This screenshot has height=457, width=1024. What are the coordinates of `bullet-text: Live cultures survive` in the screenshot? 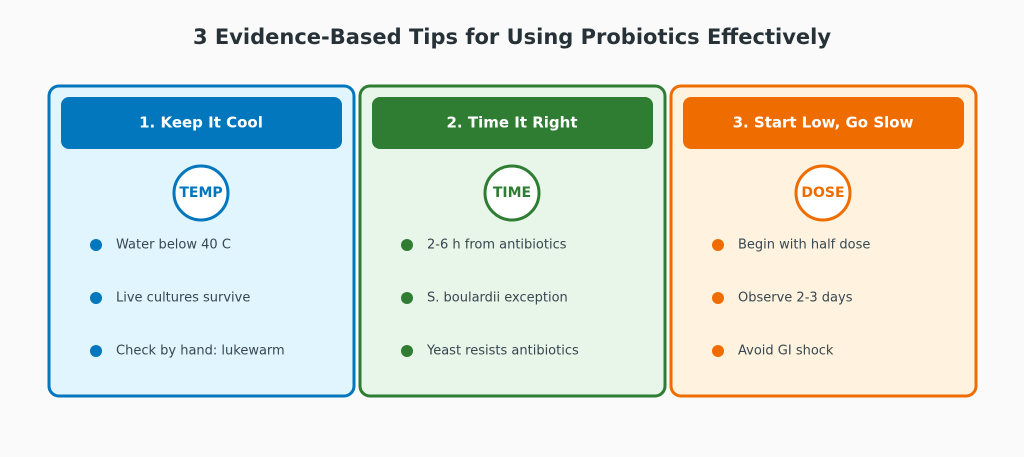 It's located at (183, 298).